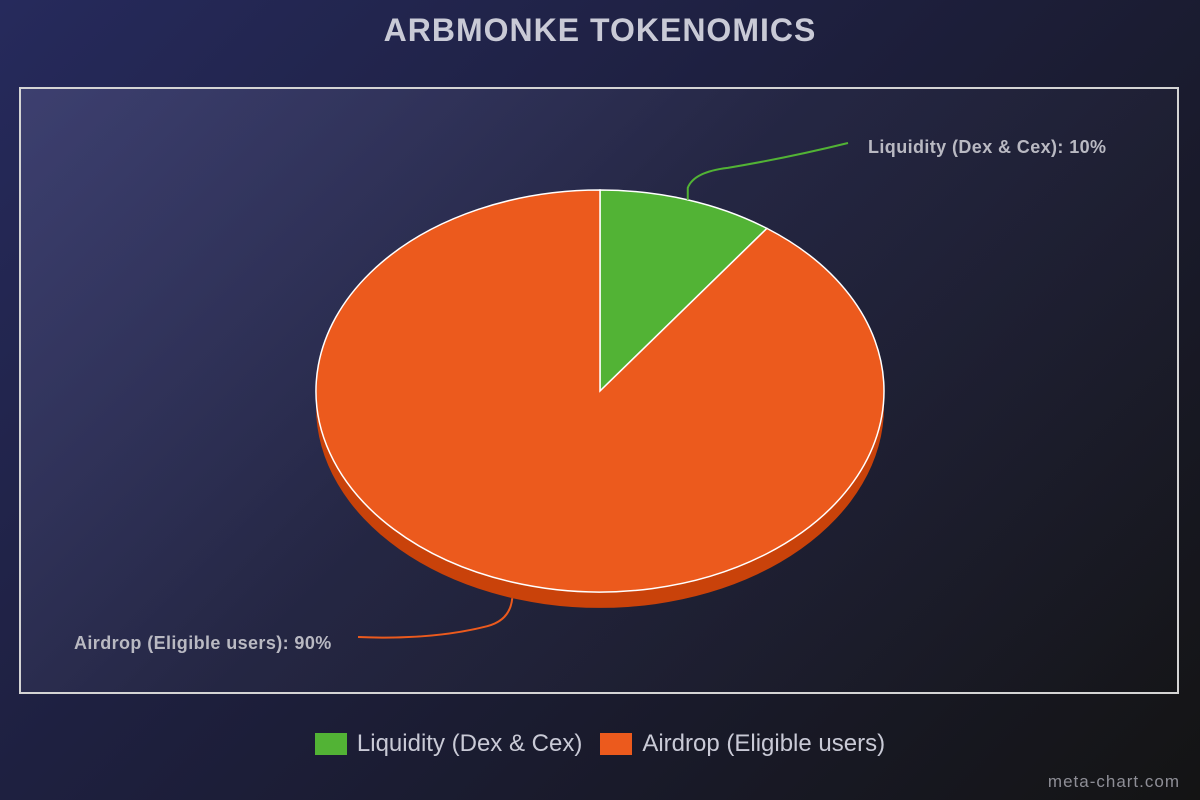 The width and height of the screenshot is (1200, 800). I want to click on legend-swatch-airdrop, so click(616, 744).